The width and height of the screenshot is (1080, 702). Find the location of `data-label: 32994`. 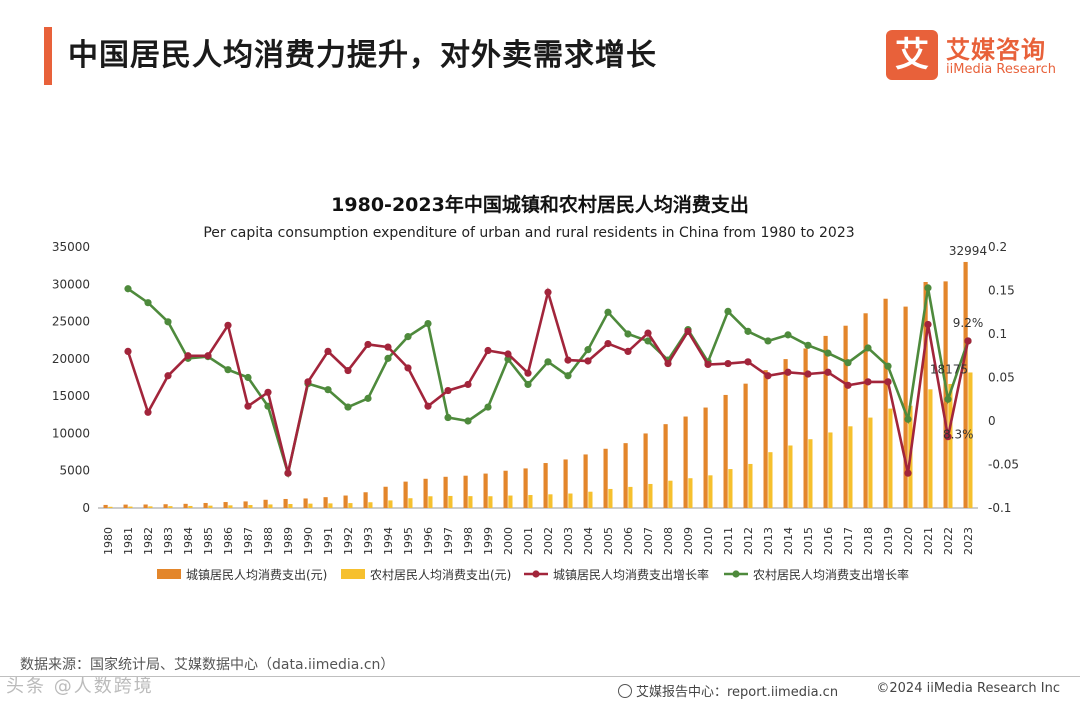

data-label: 32994 is located at coordinates (968, 251).